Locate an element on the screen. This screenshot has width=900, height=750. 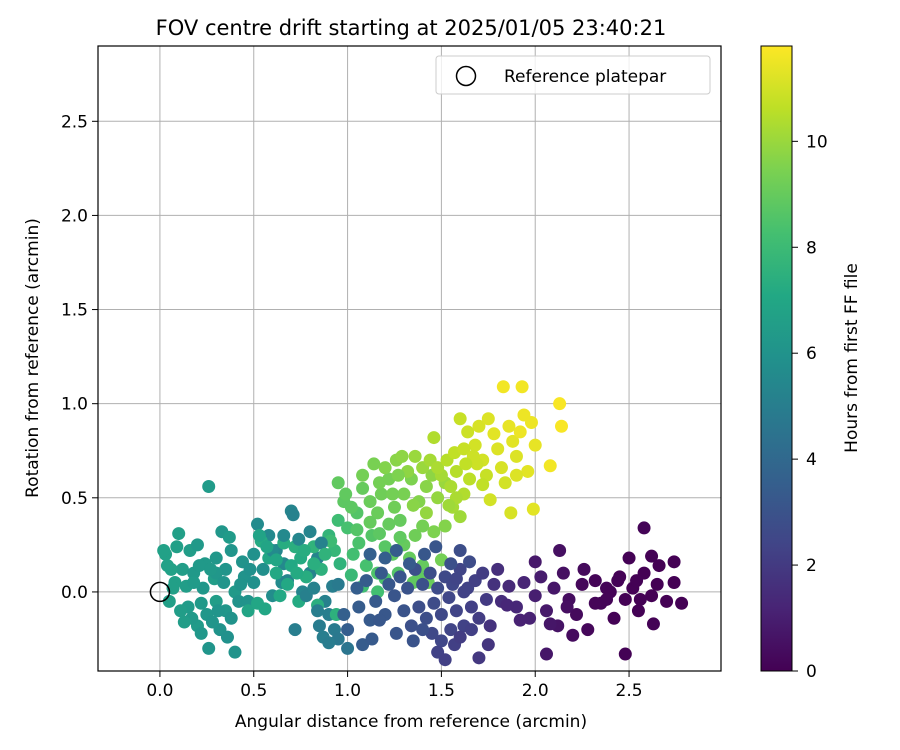
colorbar is located at coordinates (776, 358).